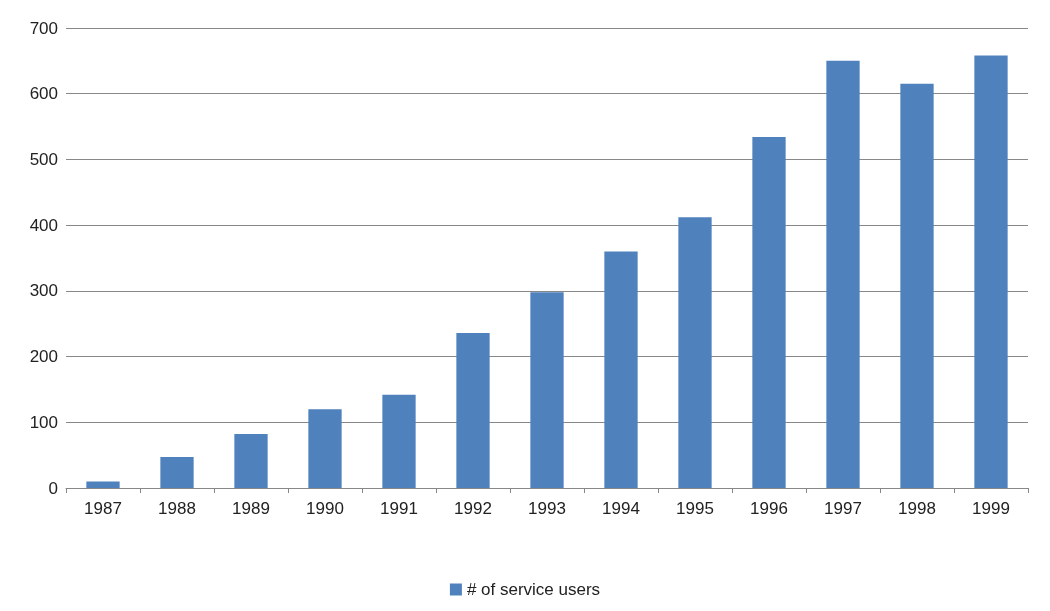 This screenshot has height=611, width=1050. Describe the element at coordinates (43, 291) in the screenshot. I see `y-tick-label: 300` at that location.